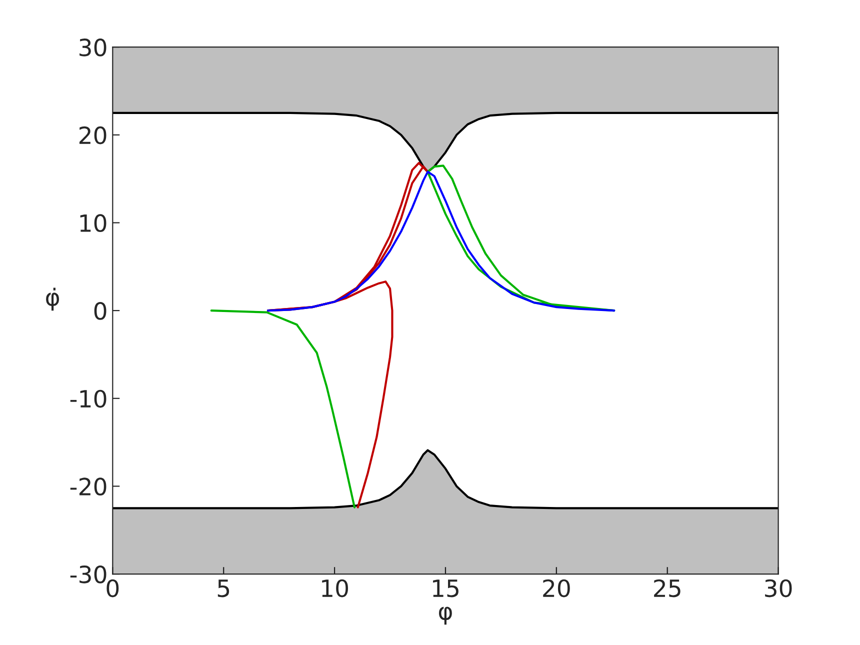 The width and height of the screenshot is (860, 645). I want to click on y-tick-label: 30, so click(93, 47).